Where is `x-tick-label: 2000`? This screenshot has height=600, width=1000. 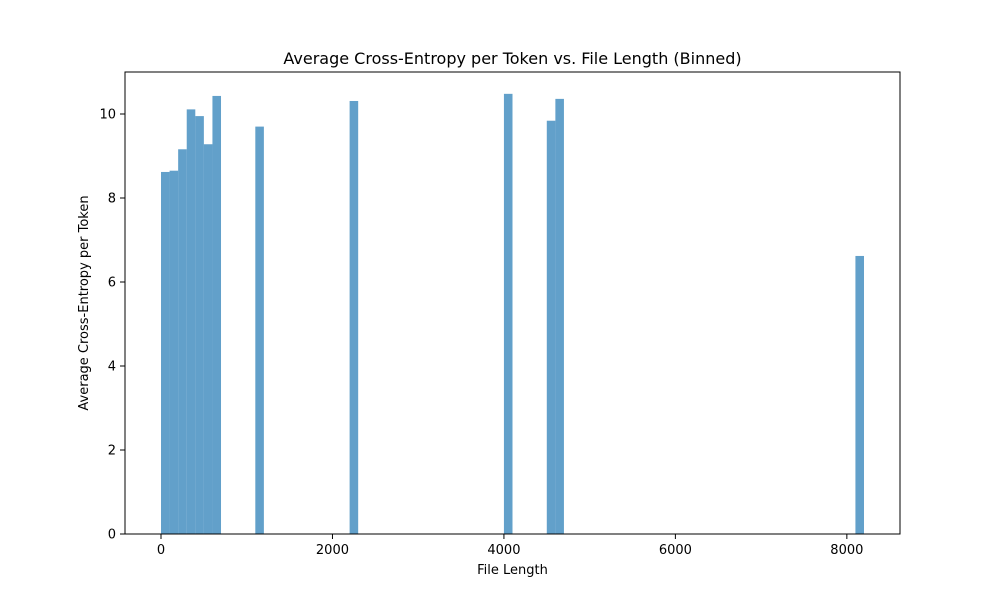
x-tick-label: 2000 is located at coordinates (332, 550).